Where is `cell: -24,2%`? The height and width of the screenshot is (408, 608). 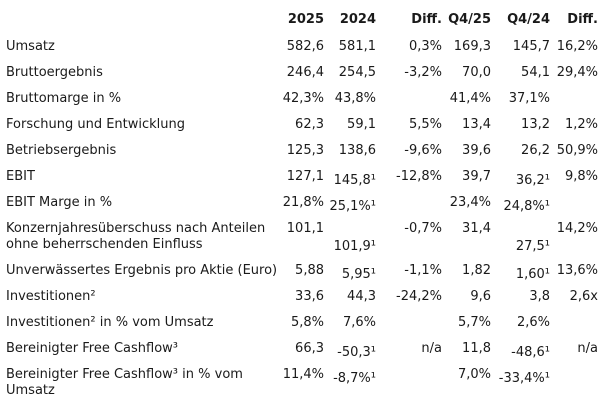 cell: -24,2% is located at coordinates (419, 296).